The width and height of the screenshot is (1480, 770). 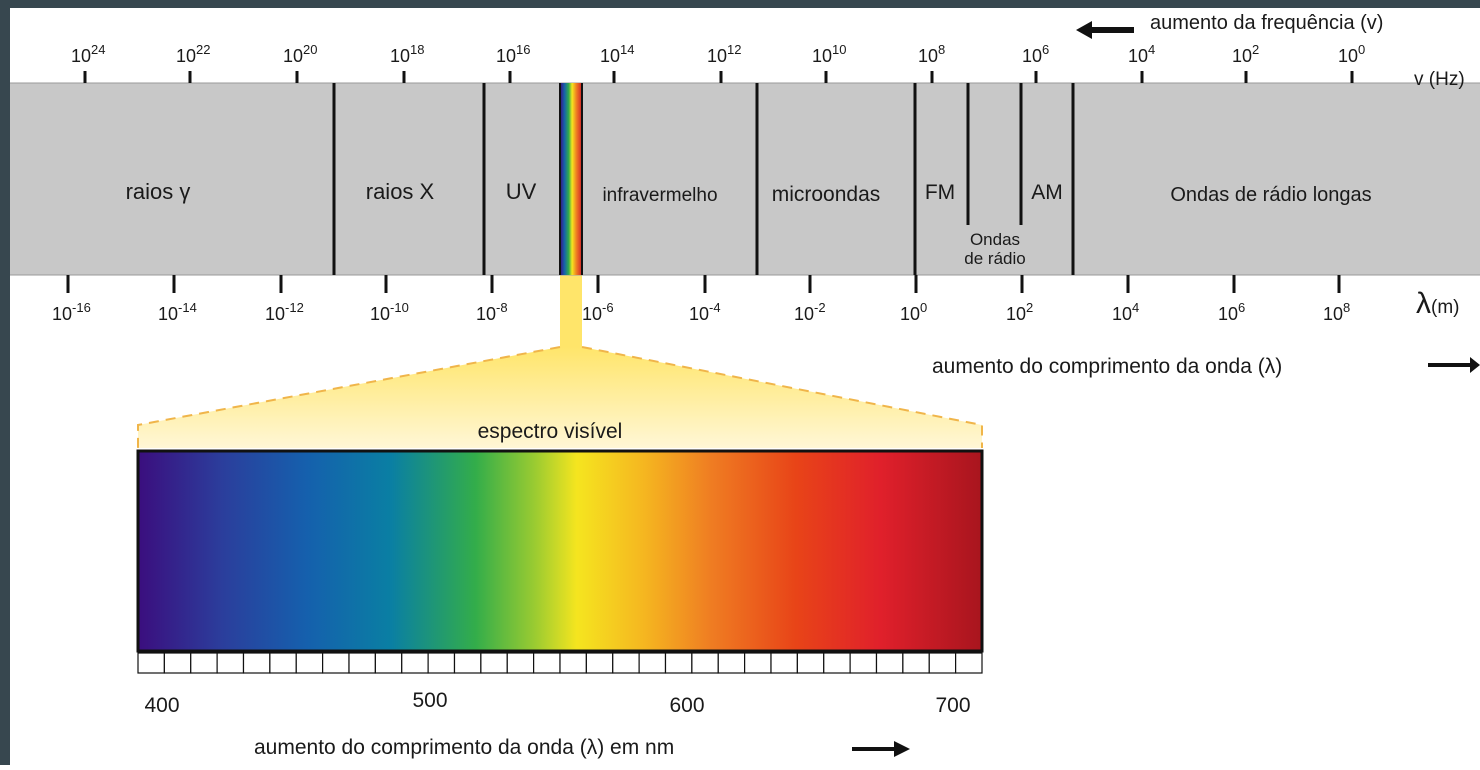 I want to click on band-gamma-label: raios γ, so click(x=158, y=191).